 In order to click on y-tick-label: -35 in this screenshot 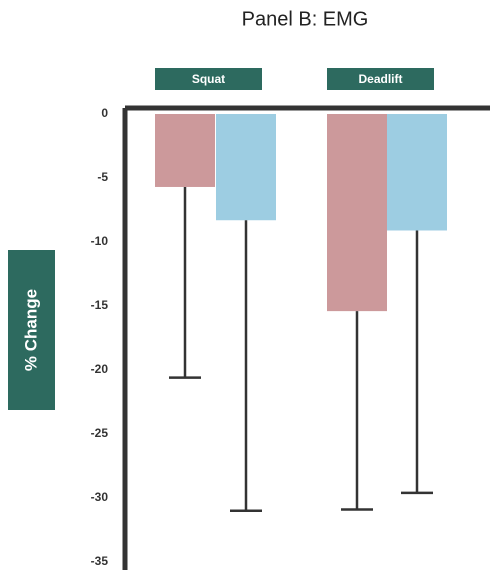, I will do `click(100, 561)`.